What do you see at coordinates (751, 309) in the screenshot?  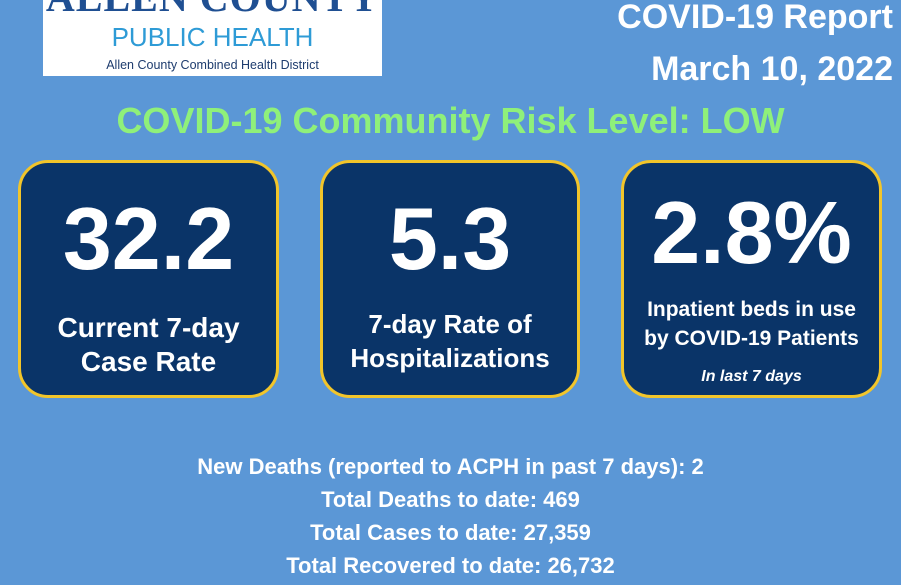 I see `inpatient-beds-label-line1: Inpatient beds in use` at bounding box center [751, 309].